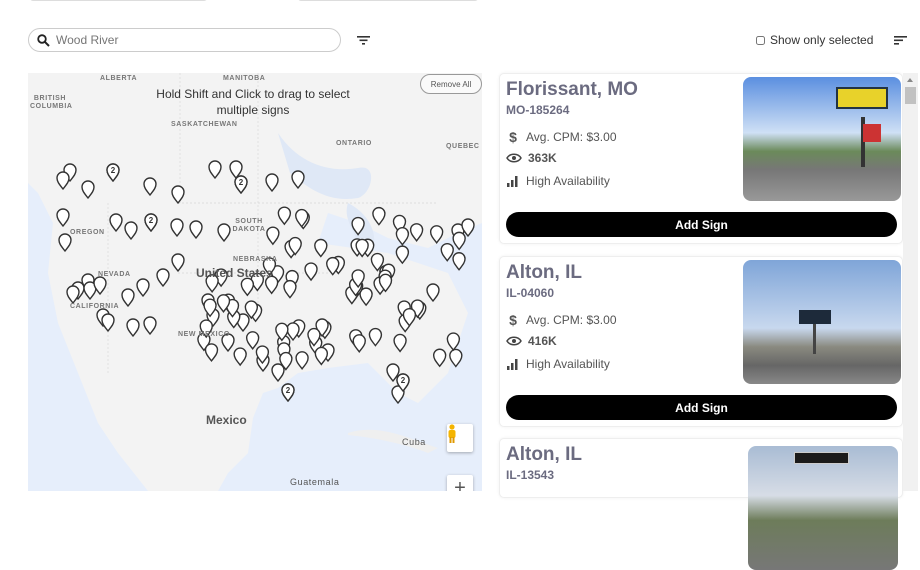 The height and width of the screenshot is (570, 920). Describe the element at coordinates (354, 143) in the screenshot. I see `label-ontario: ONTARIO` at that location.